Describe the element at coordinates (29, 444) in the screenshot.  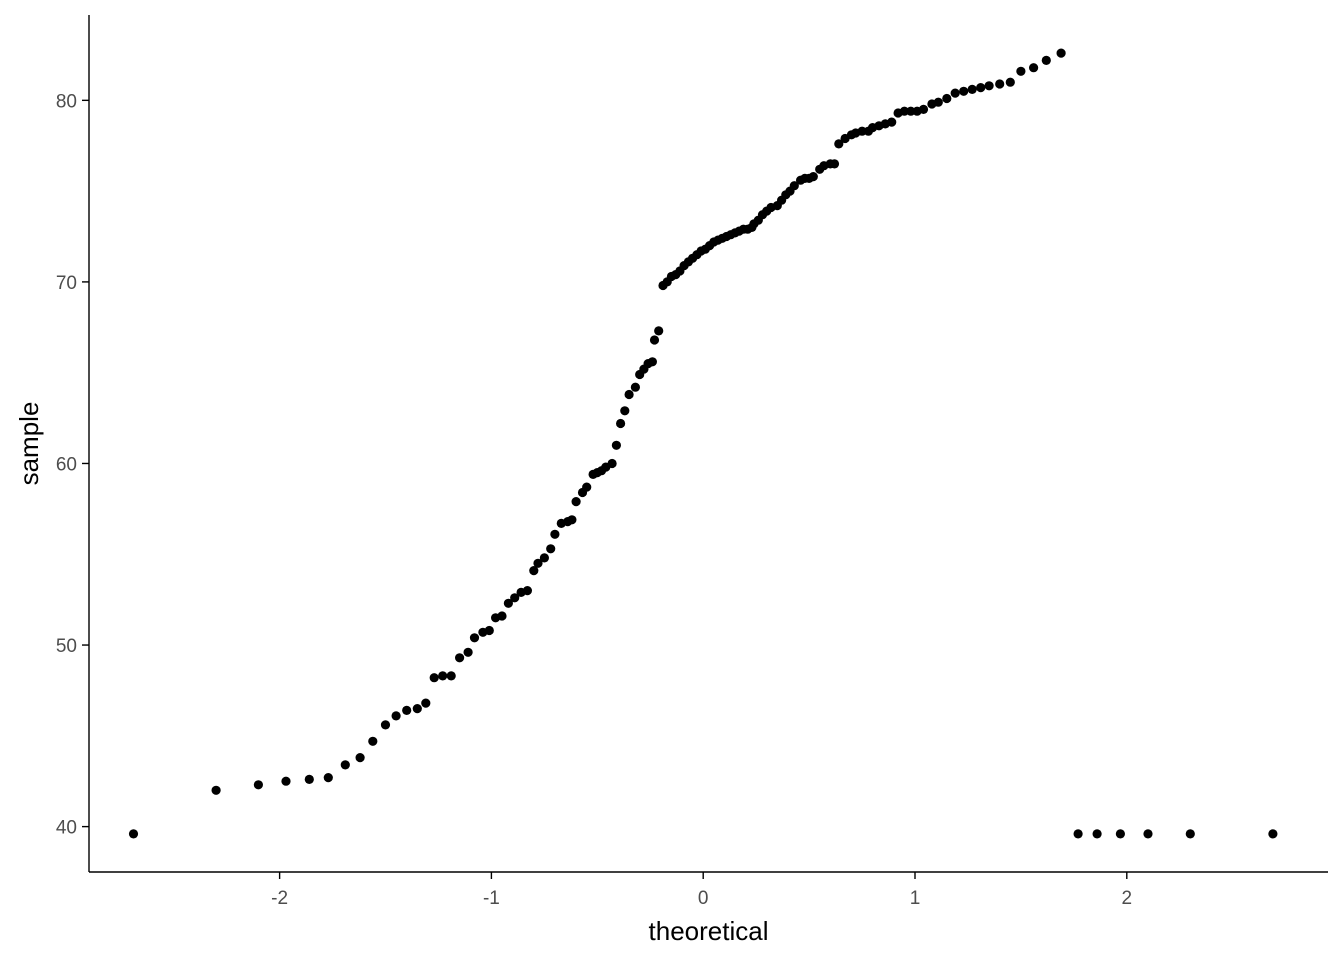
I see `y-axis-title: sample` at that location.